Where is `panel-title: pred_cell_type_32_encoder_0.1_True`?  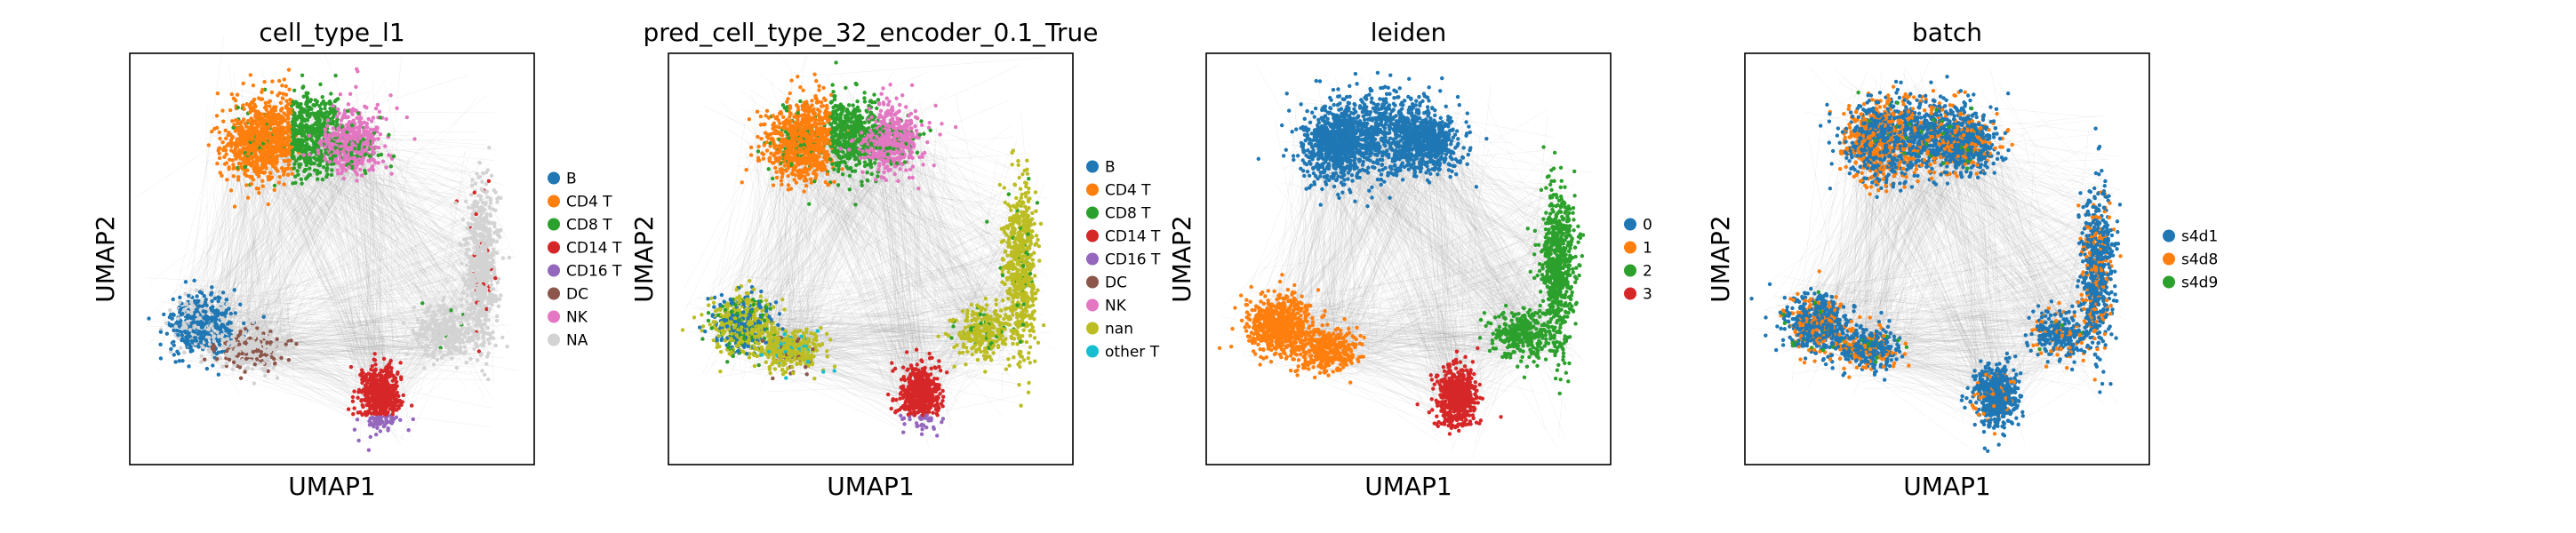 panel-title: pred_cell_type_32_encoder_0.1_True is located at coordinates (870, 32).